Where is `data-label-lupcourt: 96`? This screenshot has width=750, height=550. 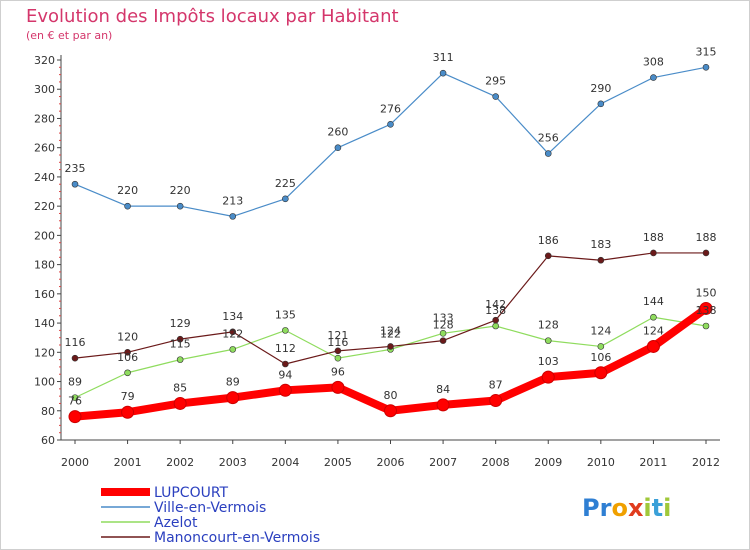 data-label-lupcourt: 96 is located at coordinates (338, 371).